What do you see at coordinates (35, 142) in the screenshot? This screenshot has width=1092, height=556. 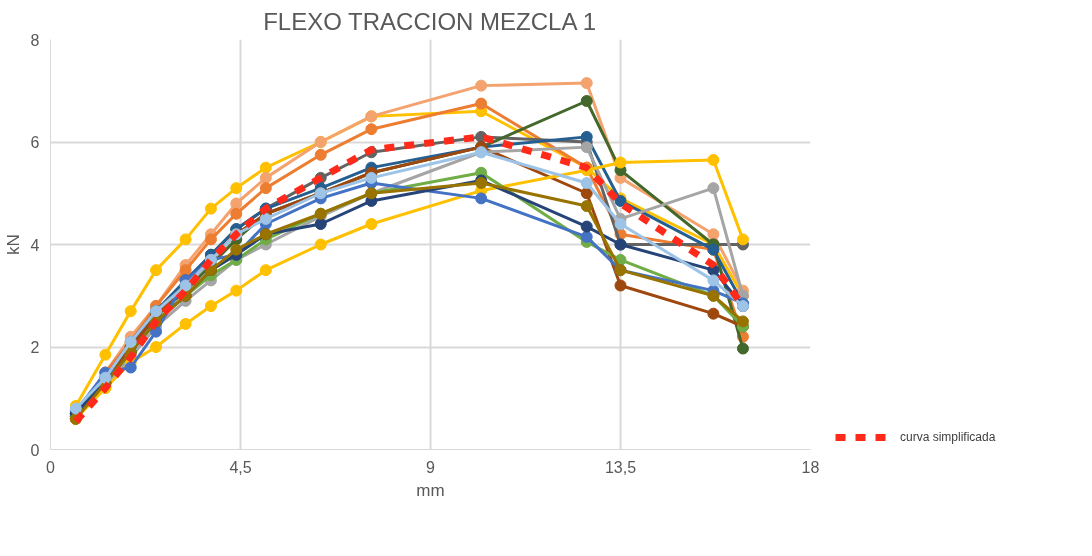 I see `y-tick-label: 6` at bounding box center [35, 142].